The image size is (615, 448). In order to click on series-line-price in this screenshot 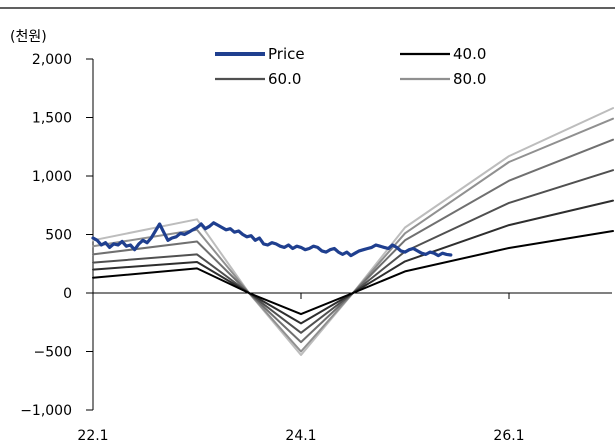, I will do `click(272, 239)`.